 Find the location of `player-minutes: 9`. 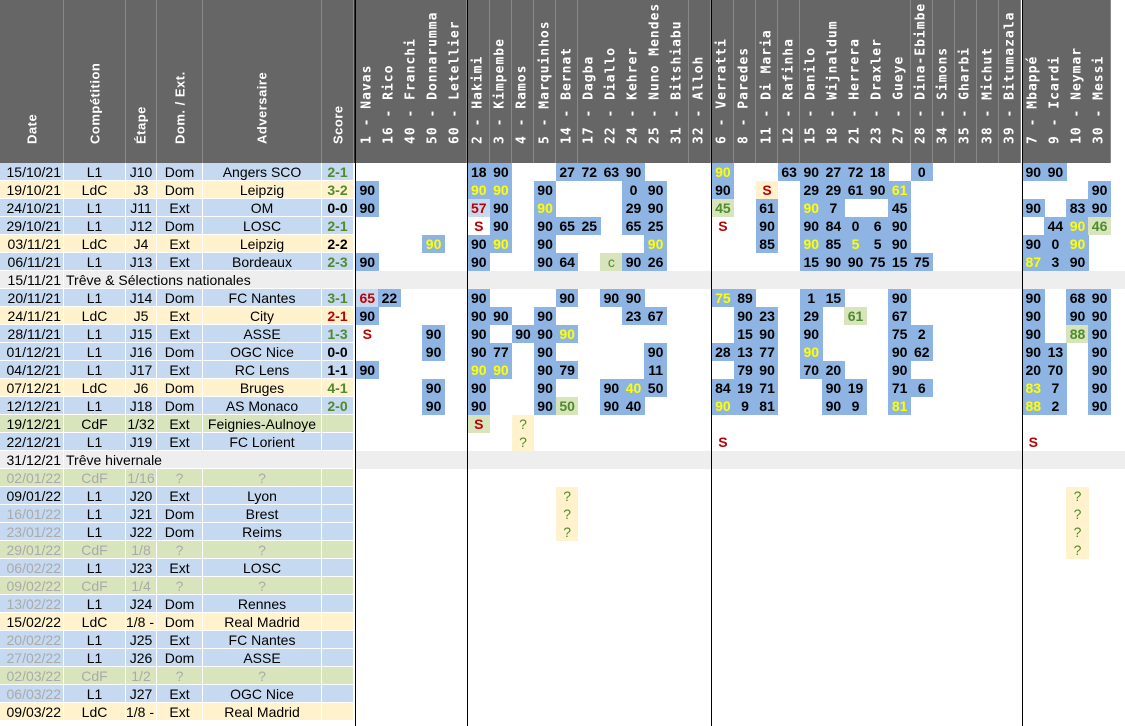

player-minutes: 9 is located at coordinates (855, 406).